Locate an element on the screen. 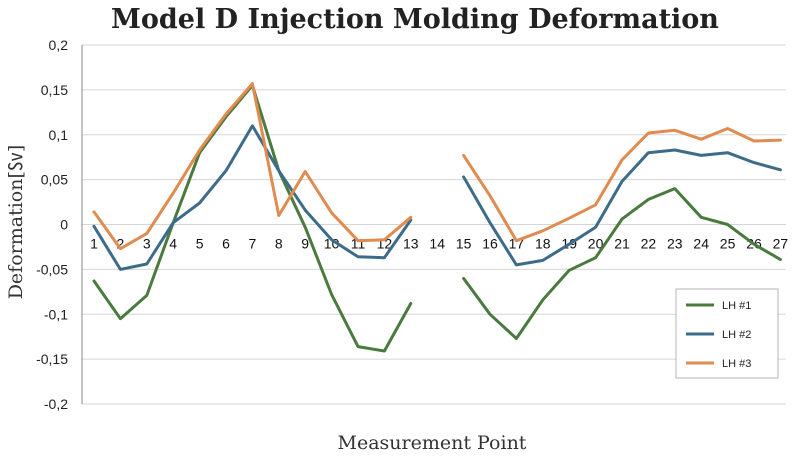 The height and width of the screenshot is (459, 800). x-tick-label: 14 is located at coordinates (437, 244).